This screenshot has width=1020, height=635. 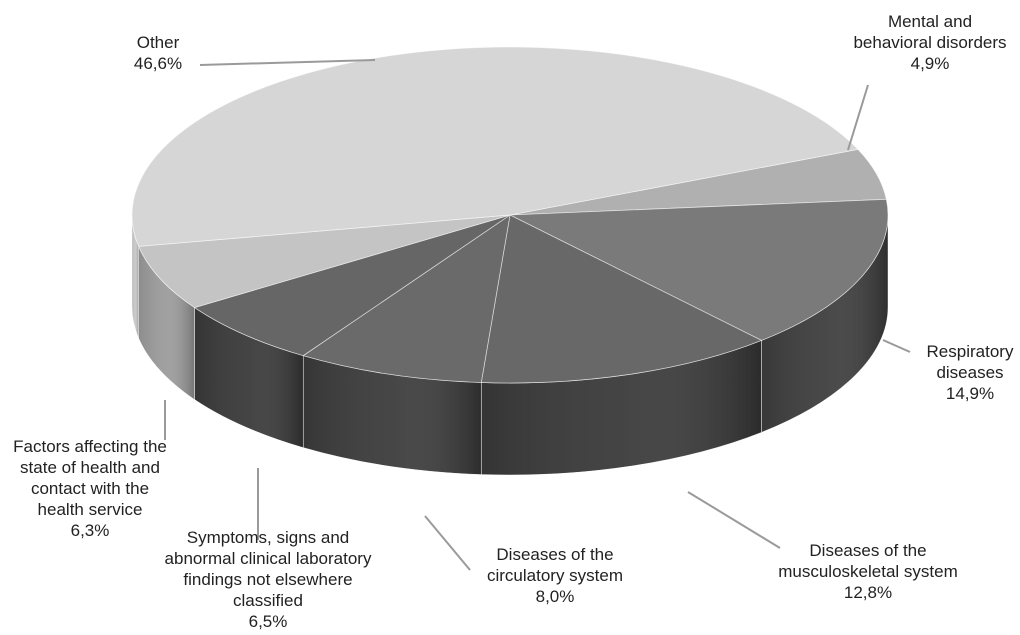 I want to click on slice-percent: 6,5%, so click(x=268, y=621).